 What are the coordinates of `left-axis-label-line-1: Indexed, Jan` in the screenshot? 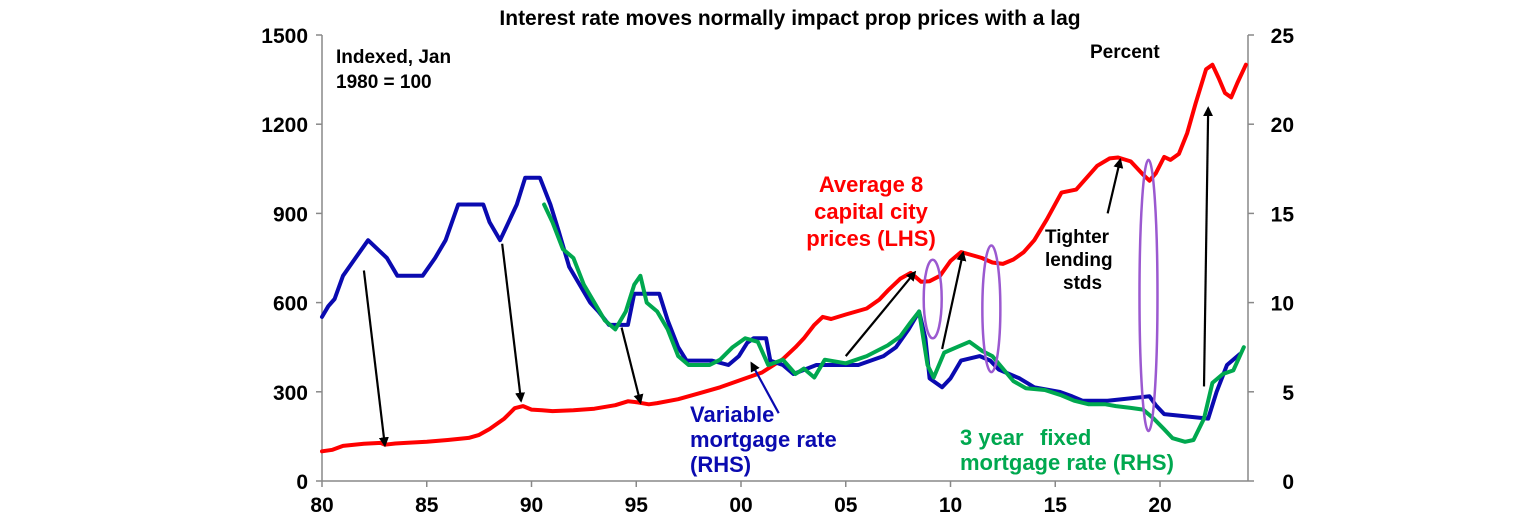 It's located at (393, 57).